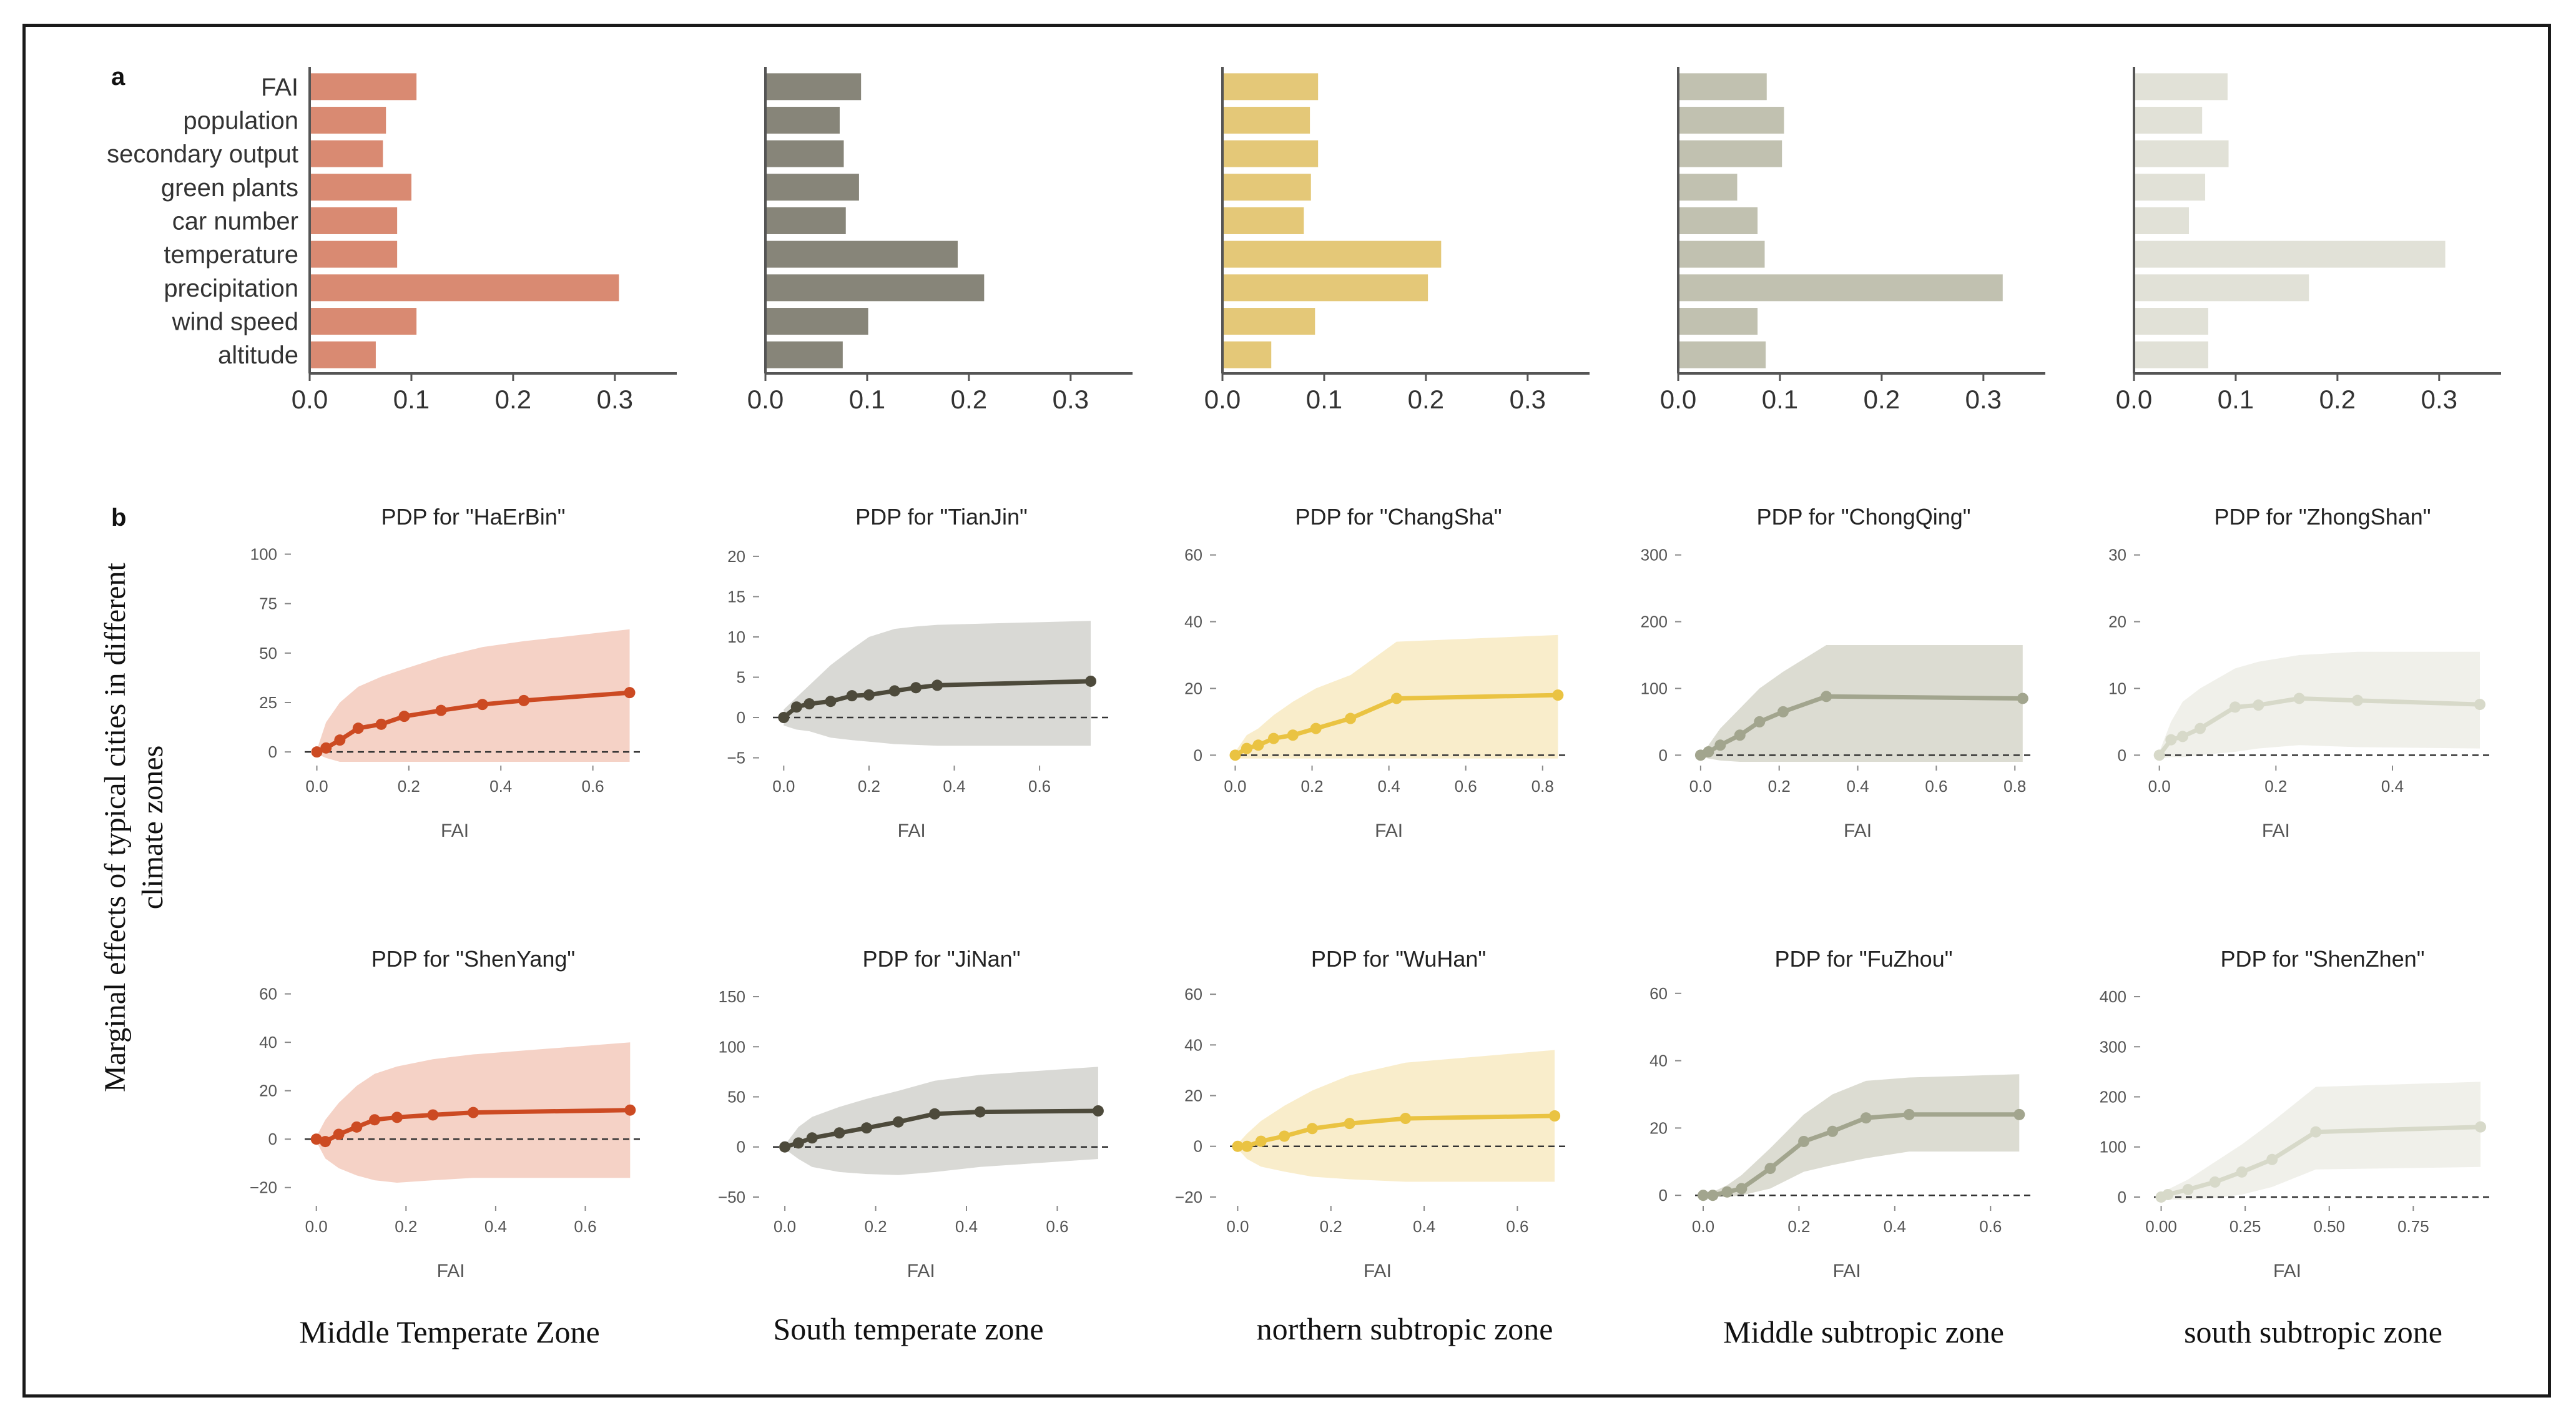 This screenshot has height=1420, width=2576. Describe the element at coordinates (473, 517) in the screenshot. I see `plot-title: PDP for "HaErBin"` at that location.